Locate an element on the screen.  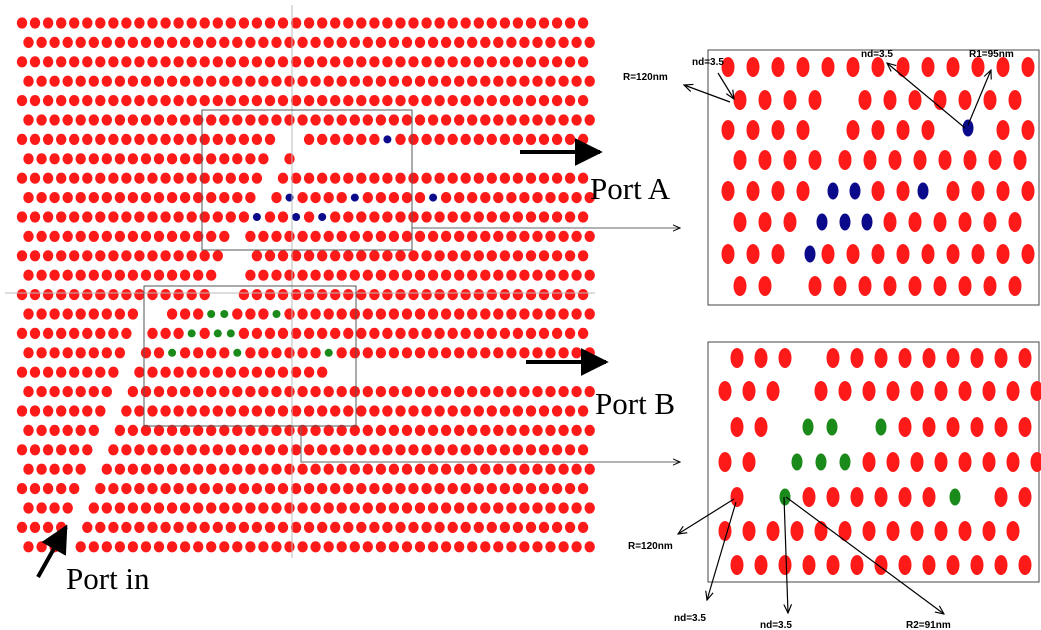
annotation-a-r: R=120nm is located at coordinates (645, 77).